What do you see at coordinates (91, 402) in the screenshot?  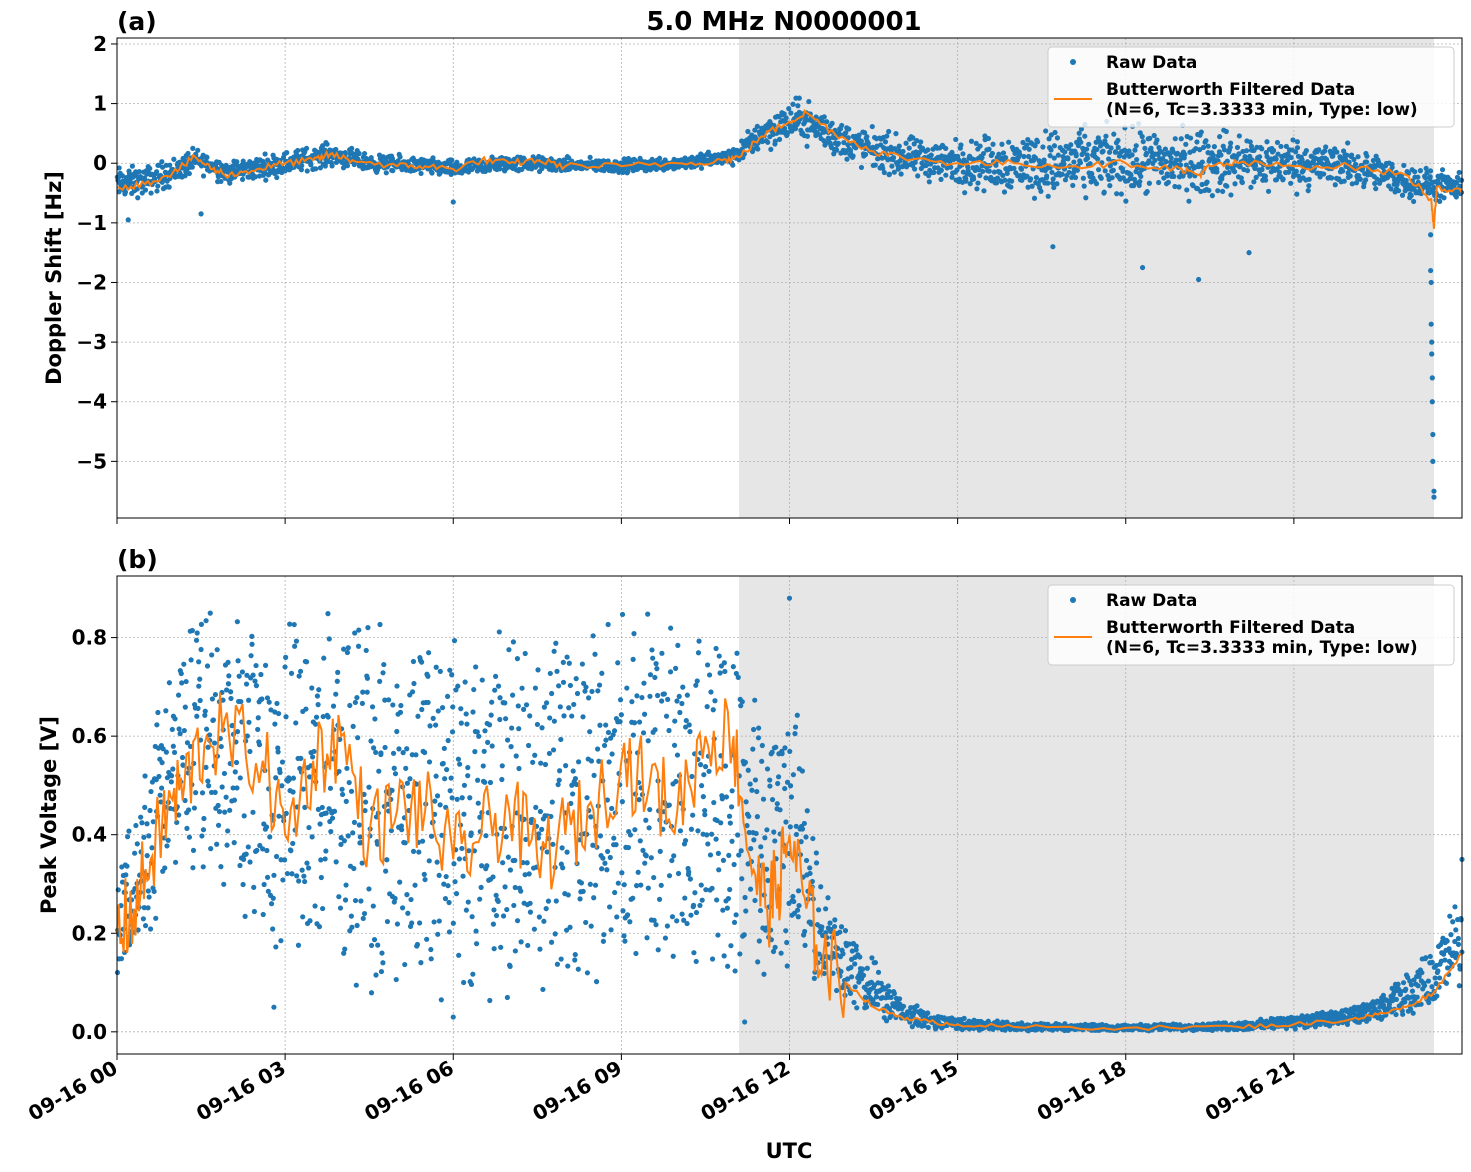 I see `y-tick-label: −4` at bounding box center [91, 402].